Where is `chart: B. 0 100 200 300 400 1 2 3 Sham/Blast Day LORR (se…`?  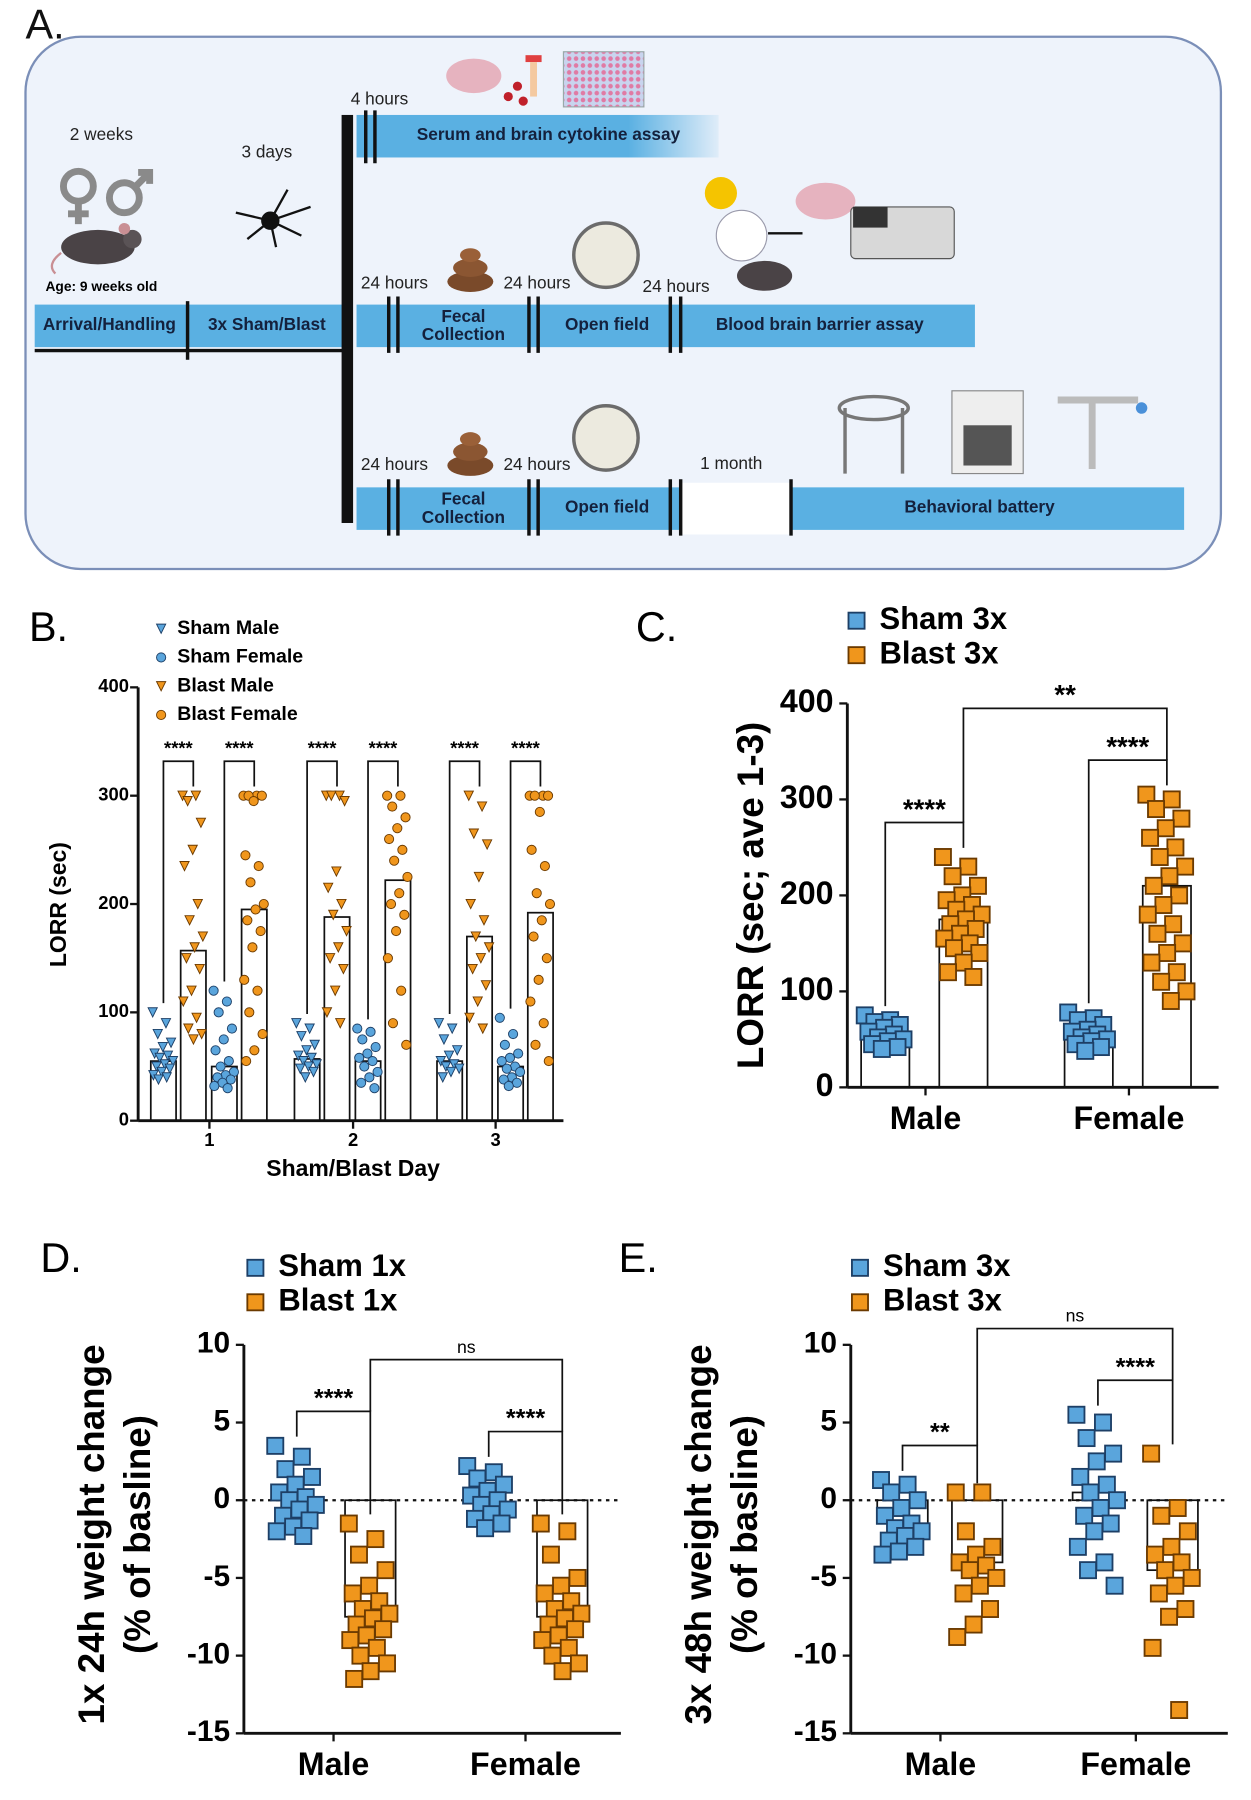
chart: B. 0 100 200 300 400 1 2 3 Sham/Blast Day LORR (se… is located at coordinates (296, 892).